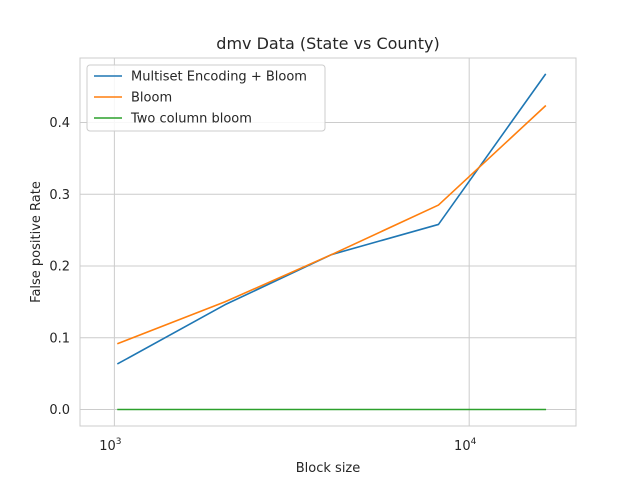 This screenshot has width=640, height=480. Describe the element at coordinates (219, 77) in the screenshot. I see `legend-label: Multiset Encoding + Bloom` at that location.